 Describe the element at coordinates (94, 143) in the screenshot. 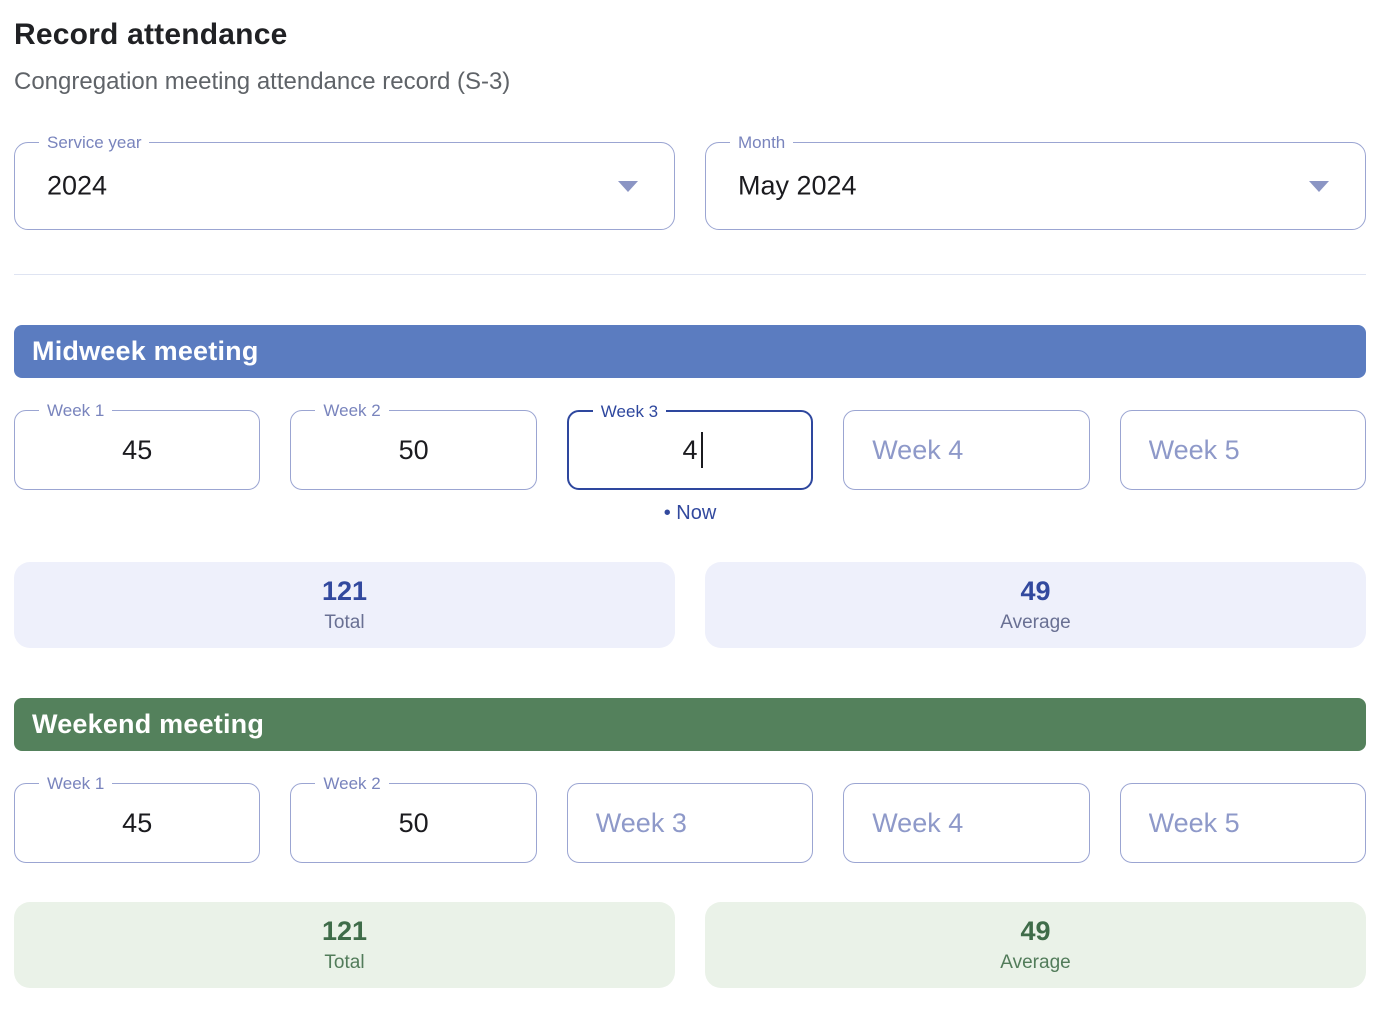

I see `service-year-label: Service year` at that location.